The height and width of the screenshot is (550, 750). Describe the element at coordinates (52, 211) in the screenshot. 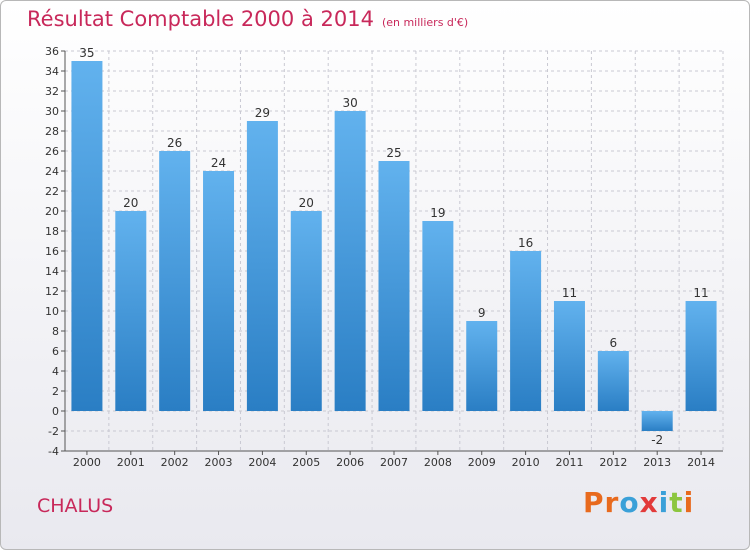

I see `y-tick-label: 20` at that location.